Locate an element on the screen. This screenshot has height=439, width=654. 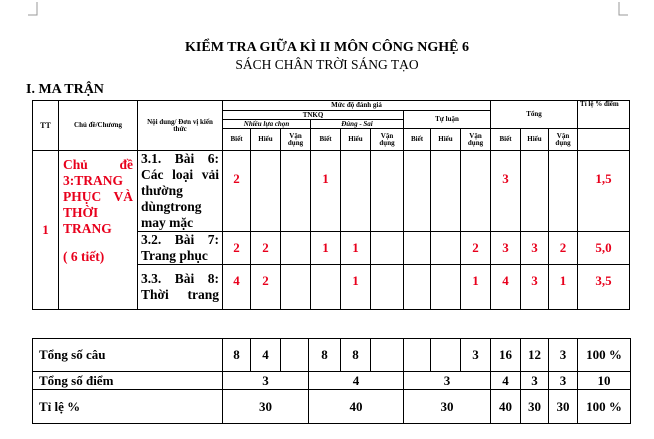
header-ratio-blank is located at coordinates (604, 139).